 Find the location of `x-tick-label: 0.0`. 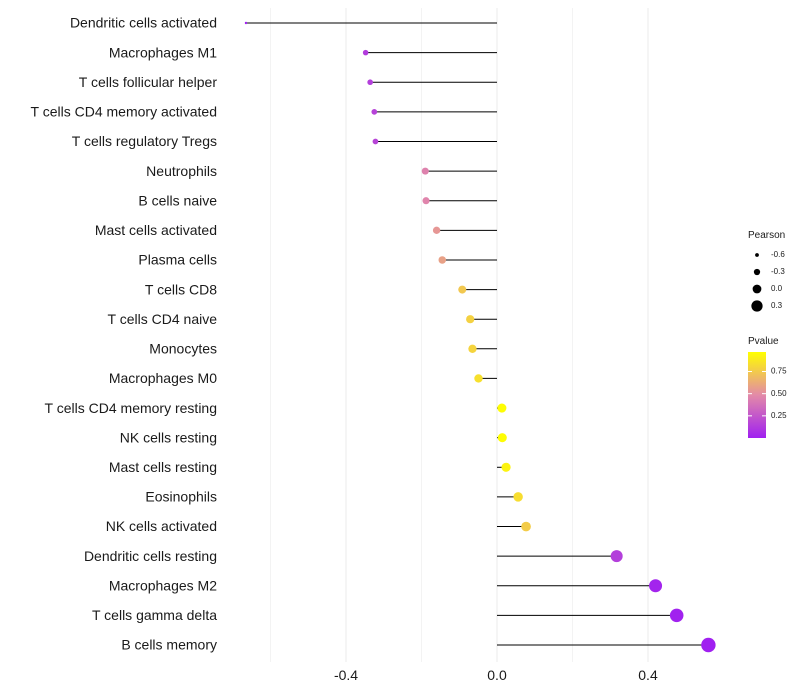

x-tick-label: 0.0 is located at coordinates (497, 675).